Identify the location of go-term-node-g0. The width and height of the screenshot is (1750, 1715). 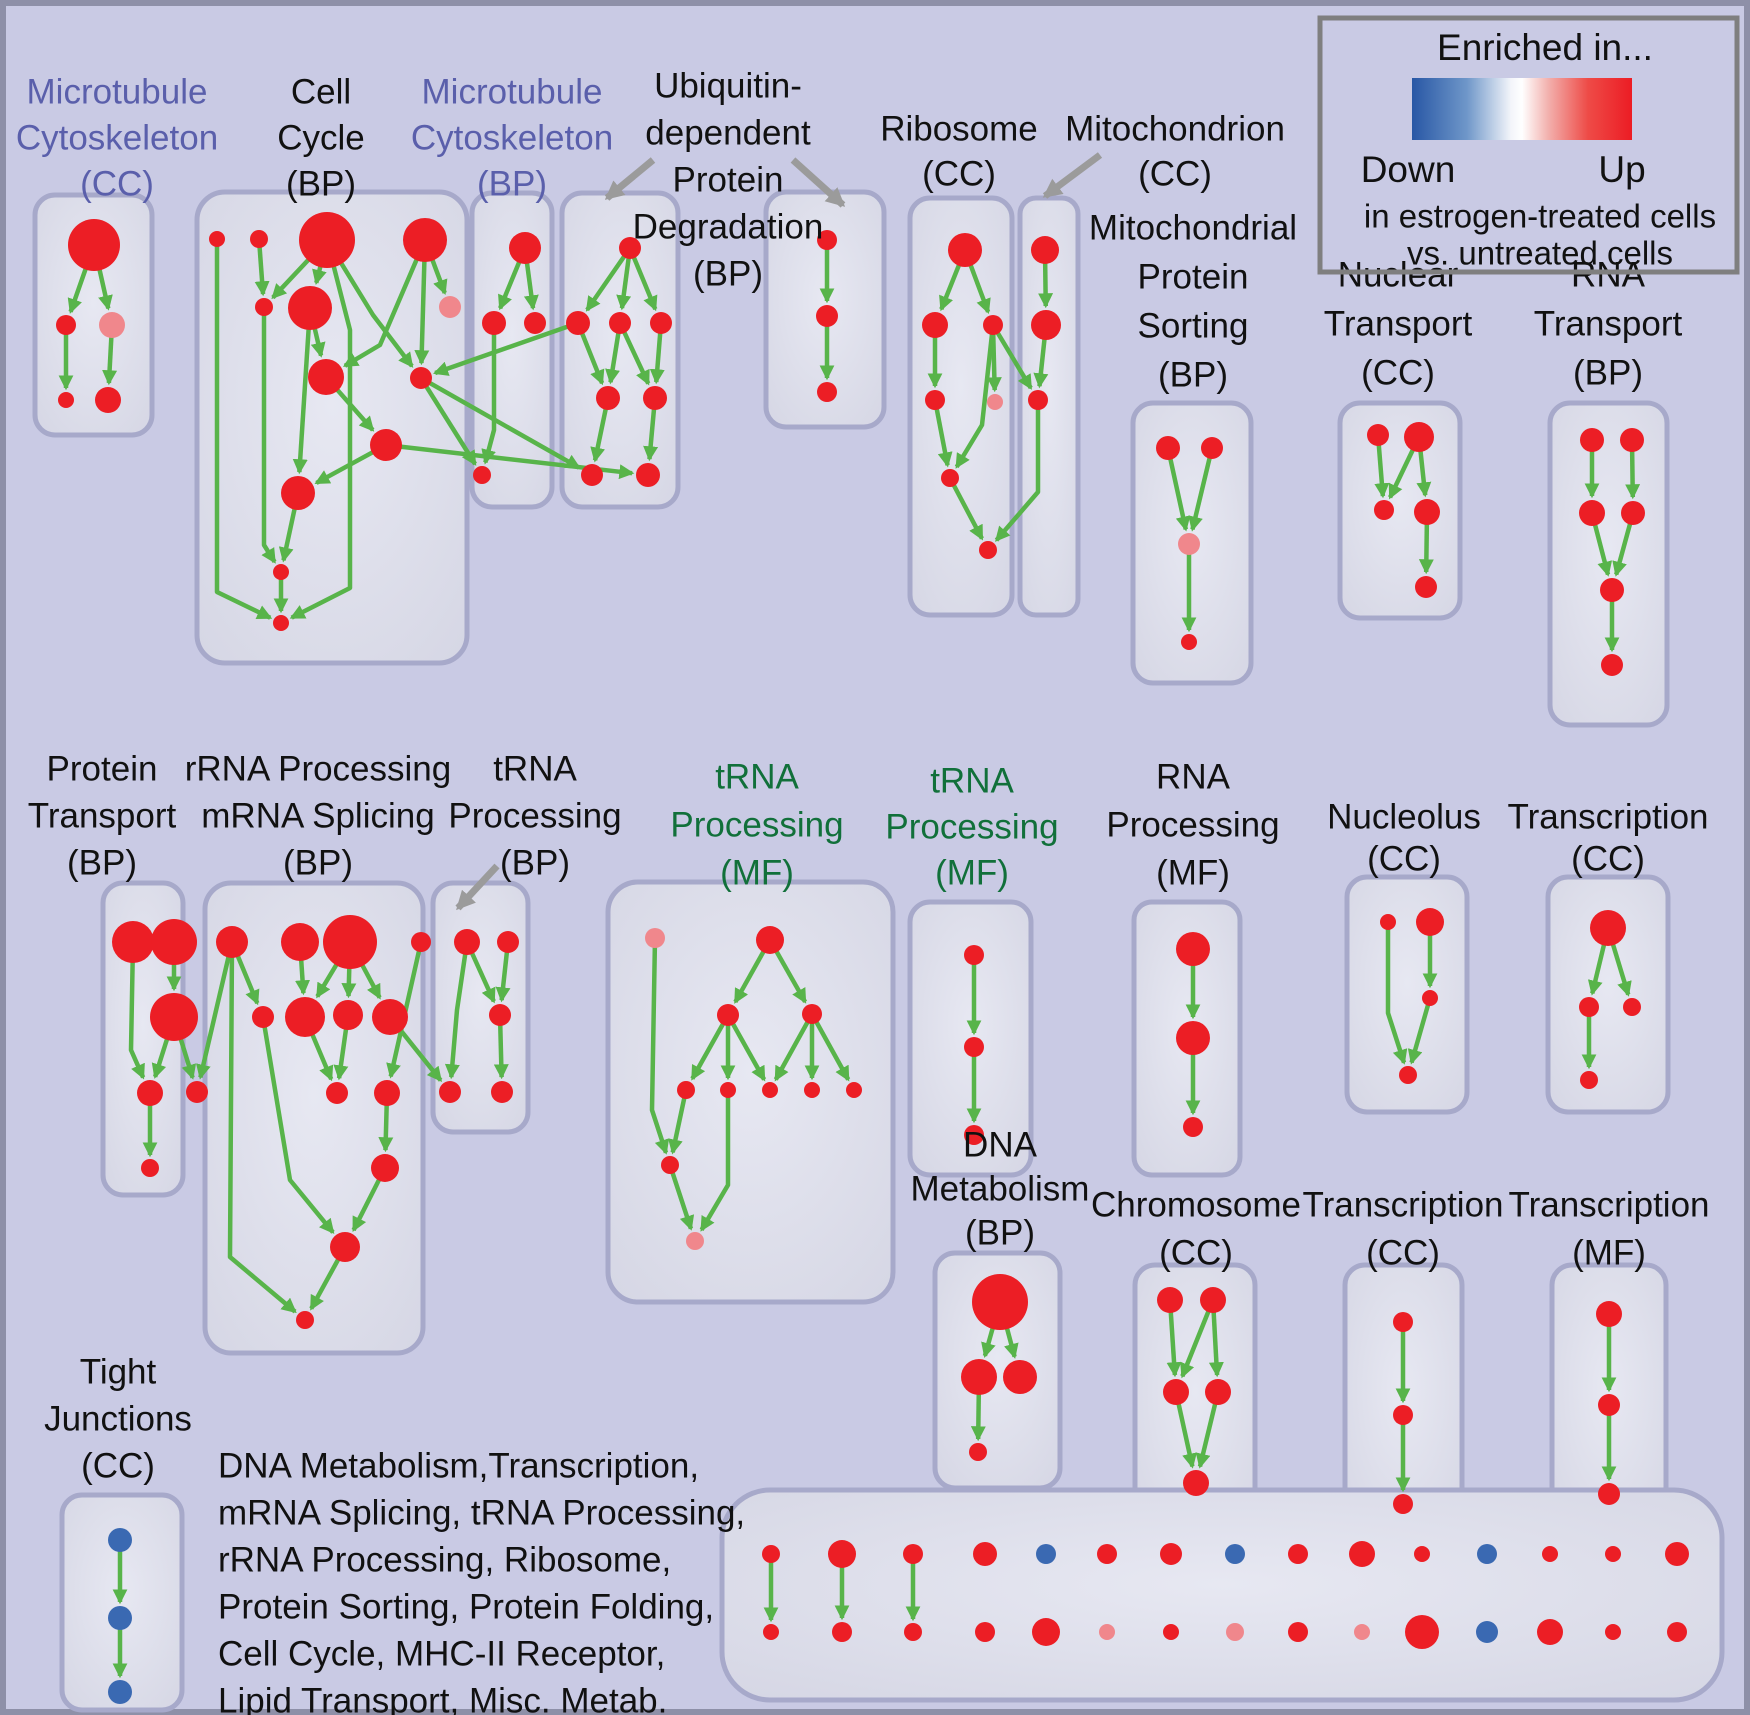
(655, 938).